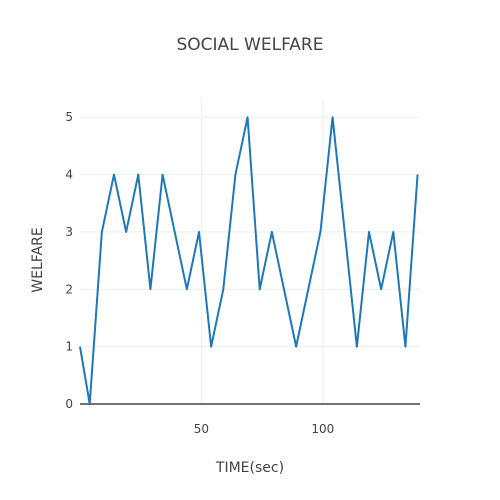 This screenshot has height=500, width=500. Describe the element at coordinates (201, 429) in the screenshot. I see `x-tick-label: 50` at that location.